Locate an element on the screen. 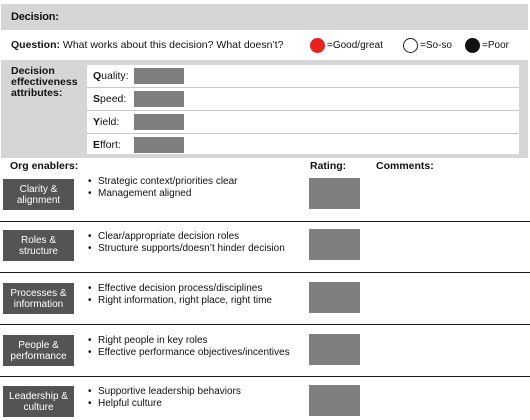  bullet-item: Strategic context/priorities clear is located at coordinates (163, 182).